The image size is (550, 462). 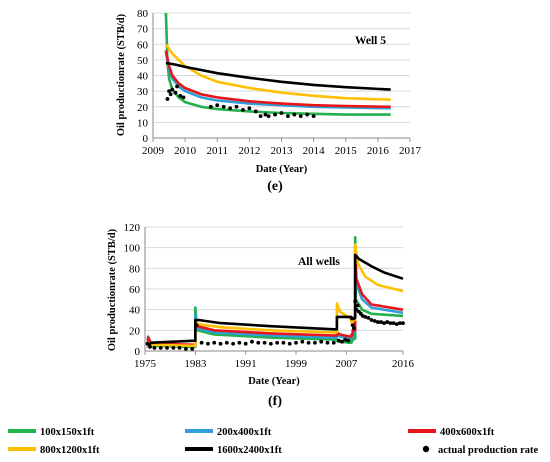 What do you see at coordinates (275, 401) in the screenshot?
I see `caption: (f)` at bounding box center [275, 401].